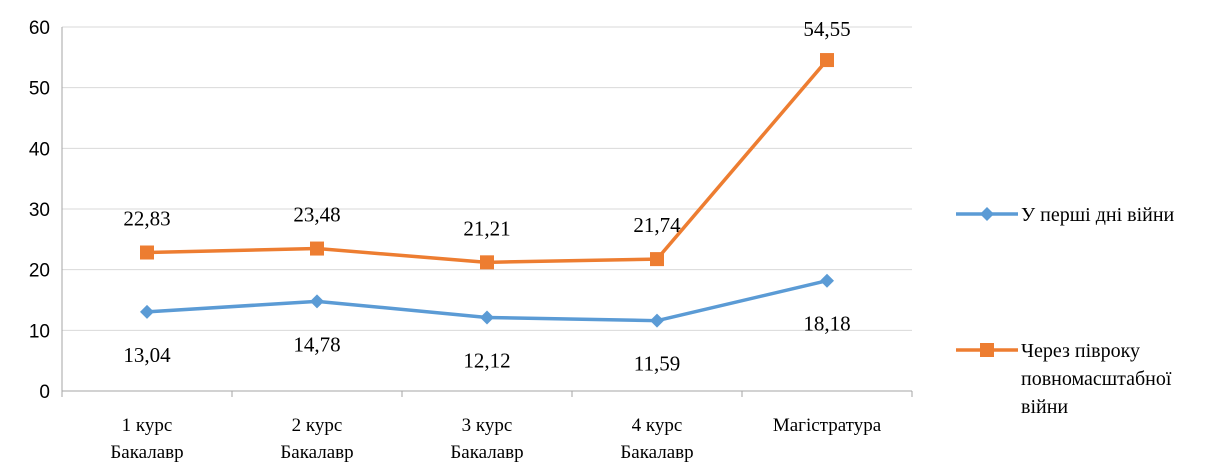 The width and height of the screenshot is (1221, 468). What do you see at coordinates (657, 364) in the screenshot?
I see `data-label: 11,59` at bounding box center [657, 364].